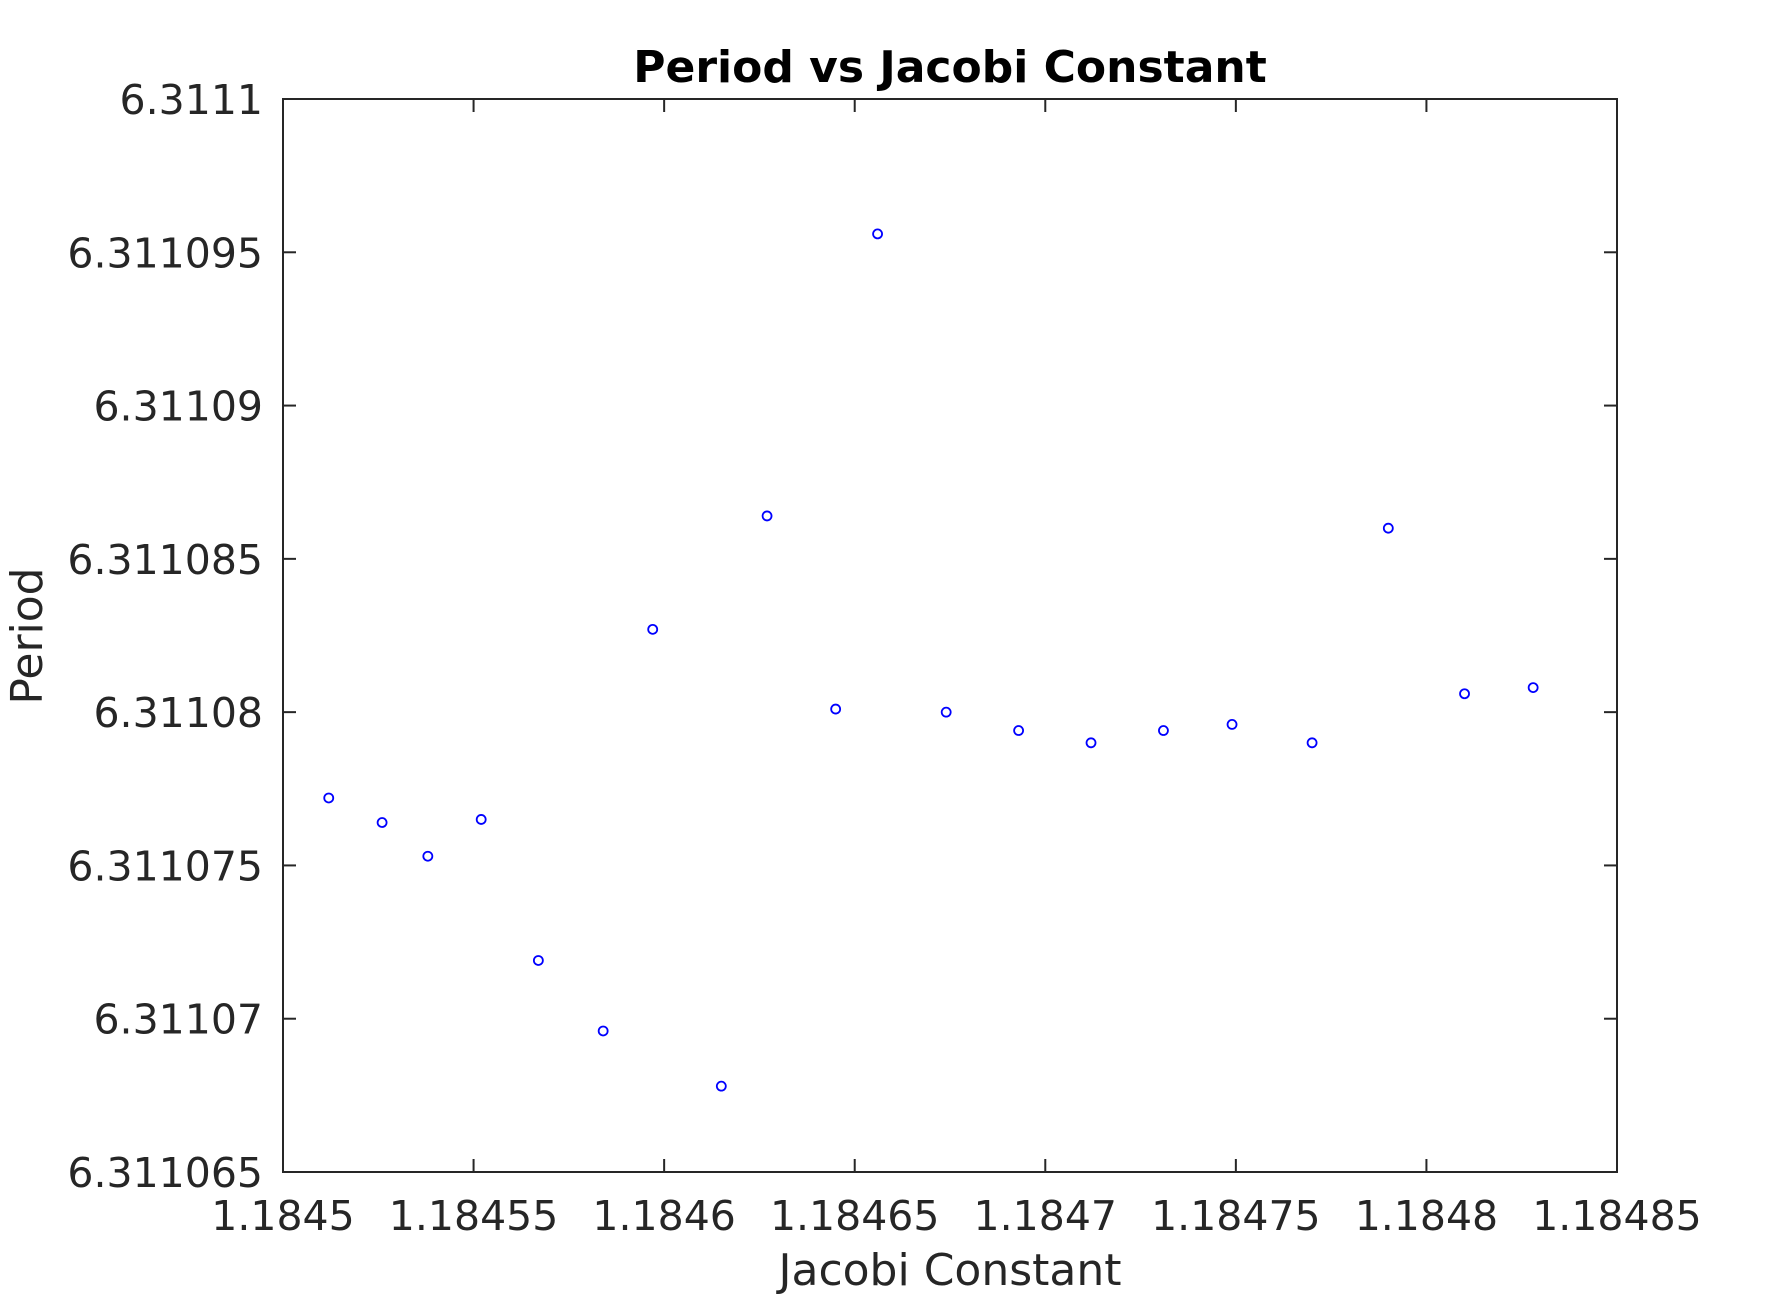 The height and width of the screenshot is (1313, 1781). What do you see at coordinates (1617, 1216) in the screenshot?
I see `x-tick-label: 1.18485` at bounding box center [1617, 1216].